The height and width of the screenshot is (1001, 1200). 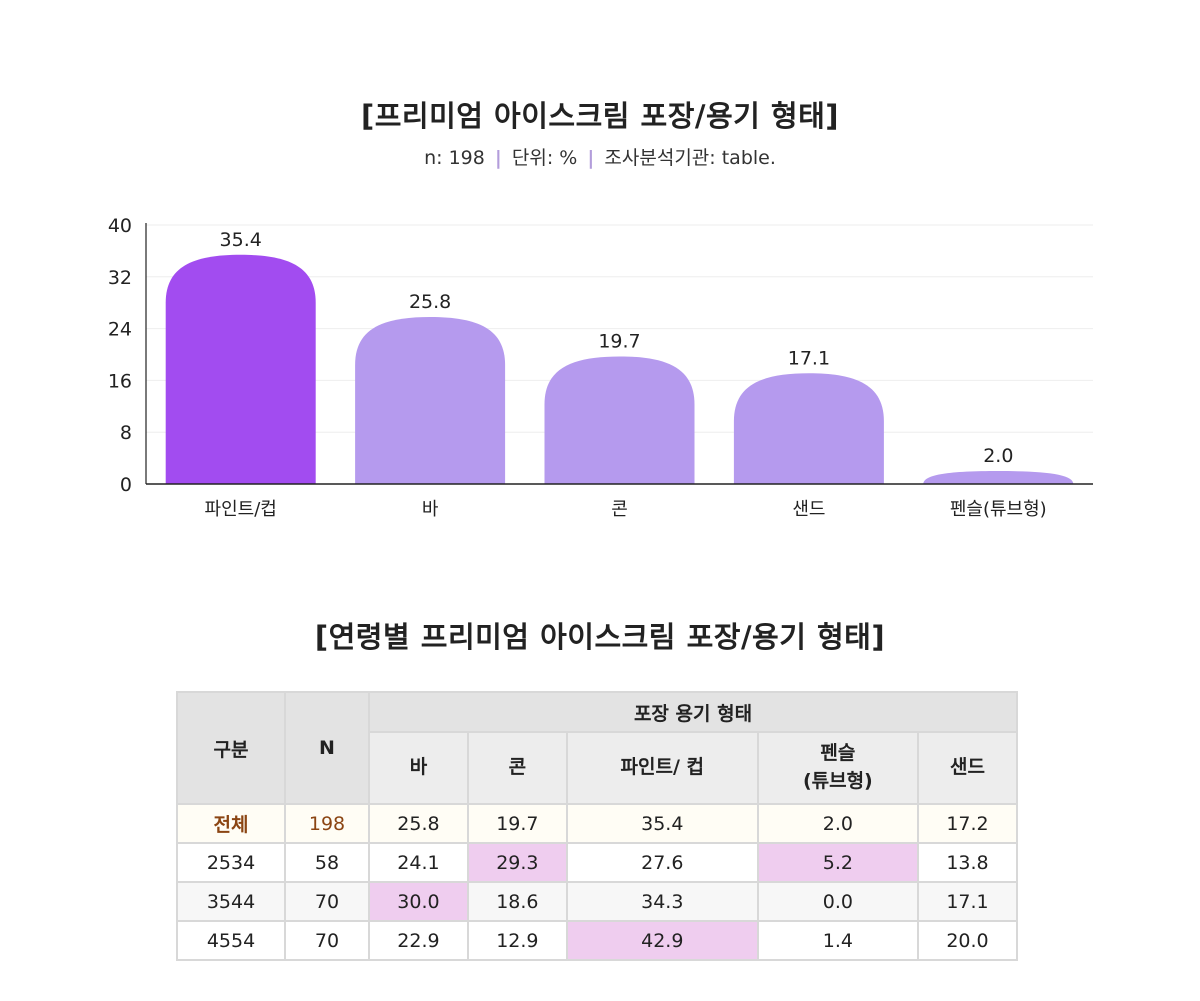 What do you see at coordinates (231, 823) in the screenshot?
I see `row-label: 전체` at bounding box center [231, 823].